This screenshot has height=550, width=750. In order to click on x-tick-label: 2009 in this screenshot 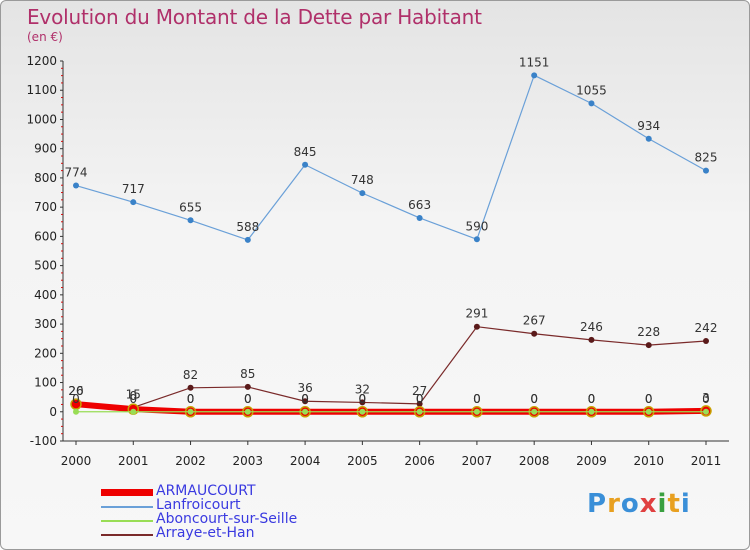, I will do `click(591, 461)`.